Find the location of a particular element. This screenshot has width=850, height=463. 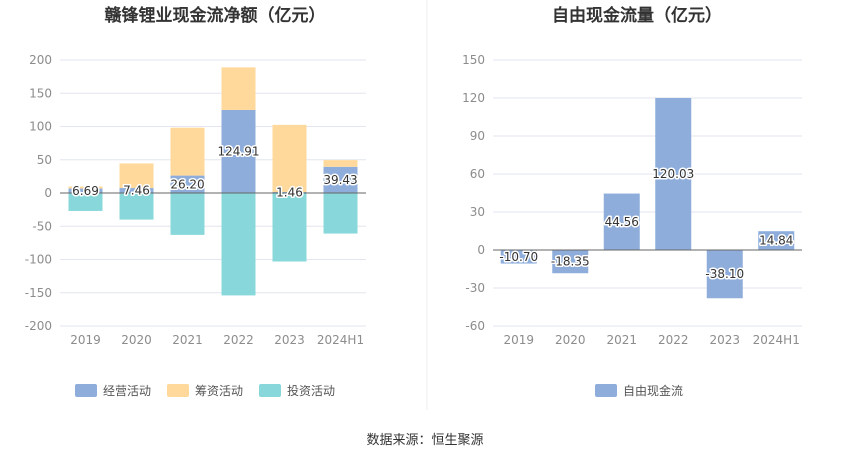

right-y-tick-label: -60 is located at coordinates (475, 326).